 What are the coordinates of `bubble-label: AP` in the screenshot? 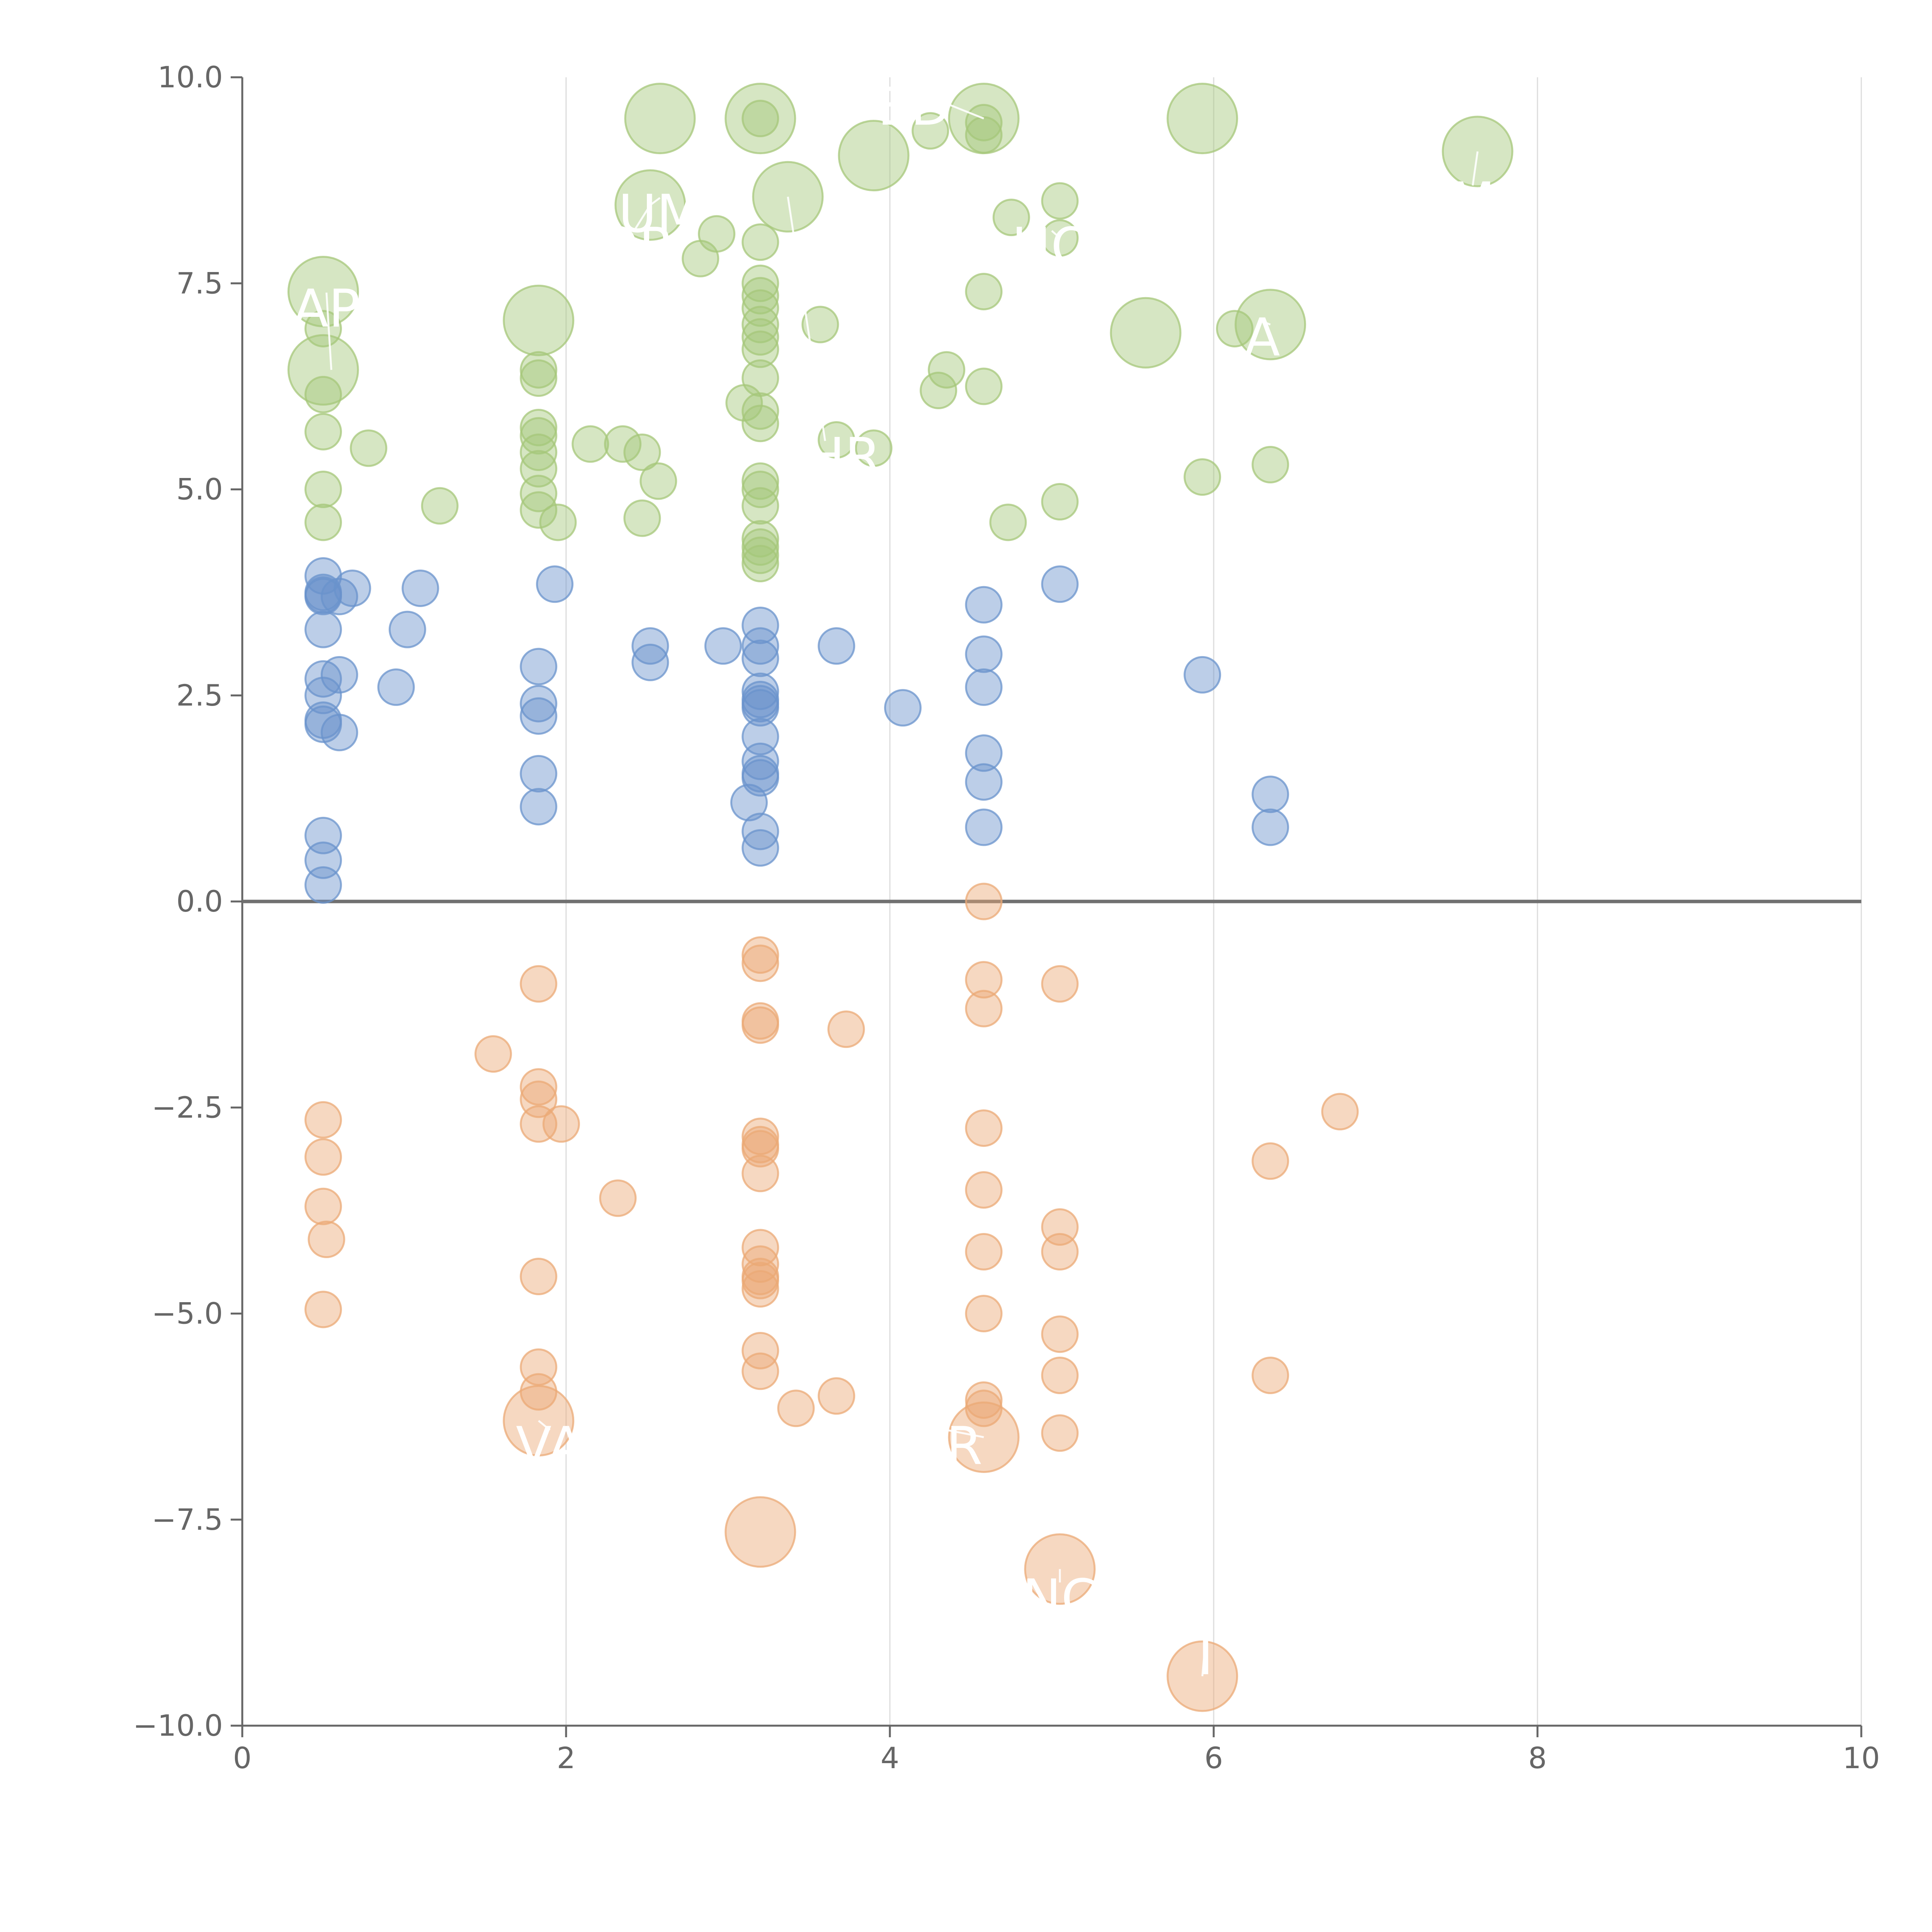 It's located at (326, 308).